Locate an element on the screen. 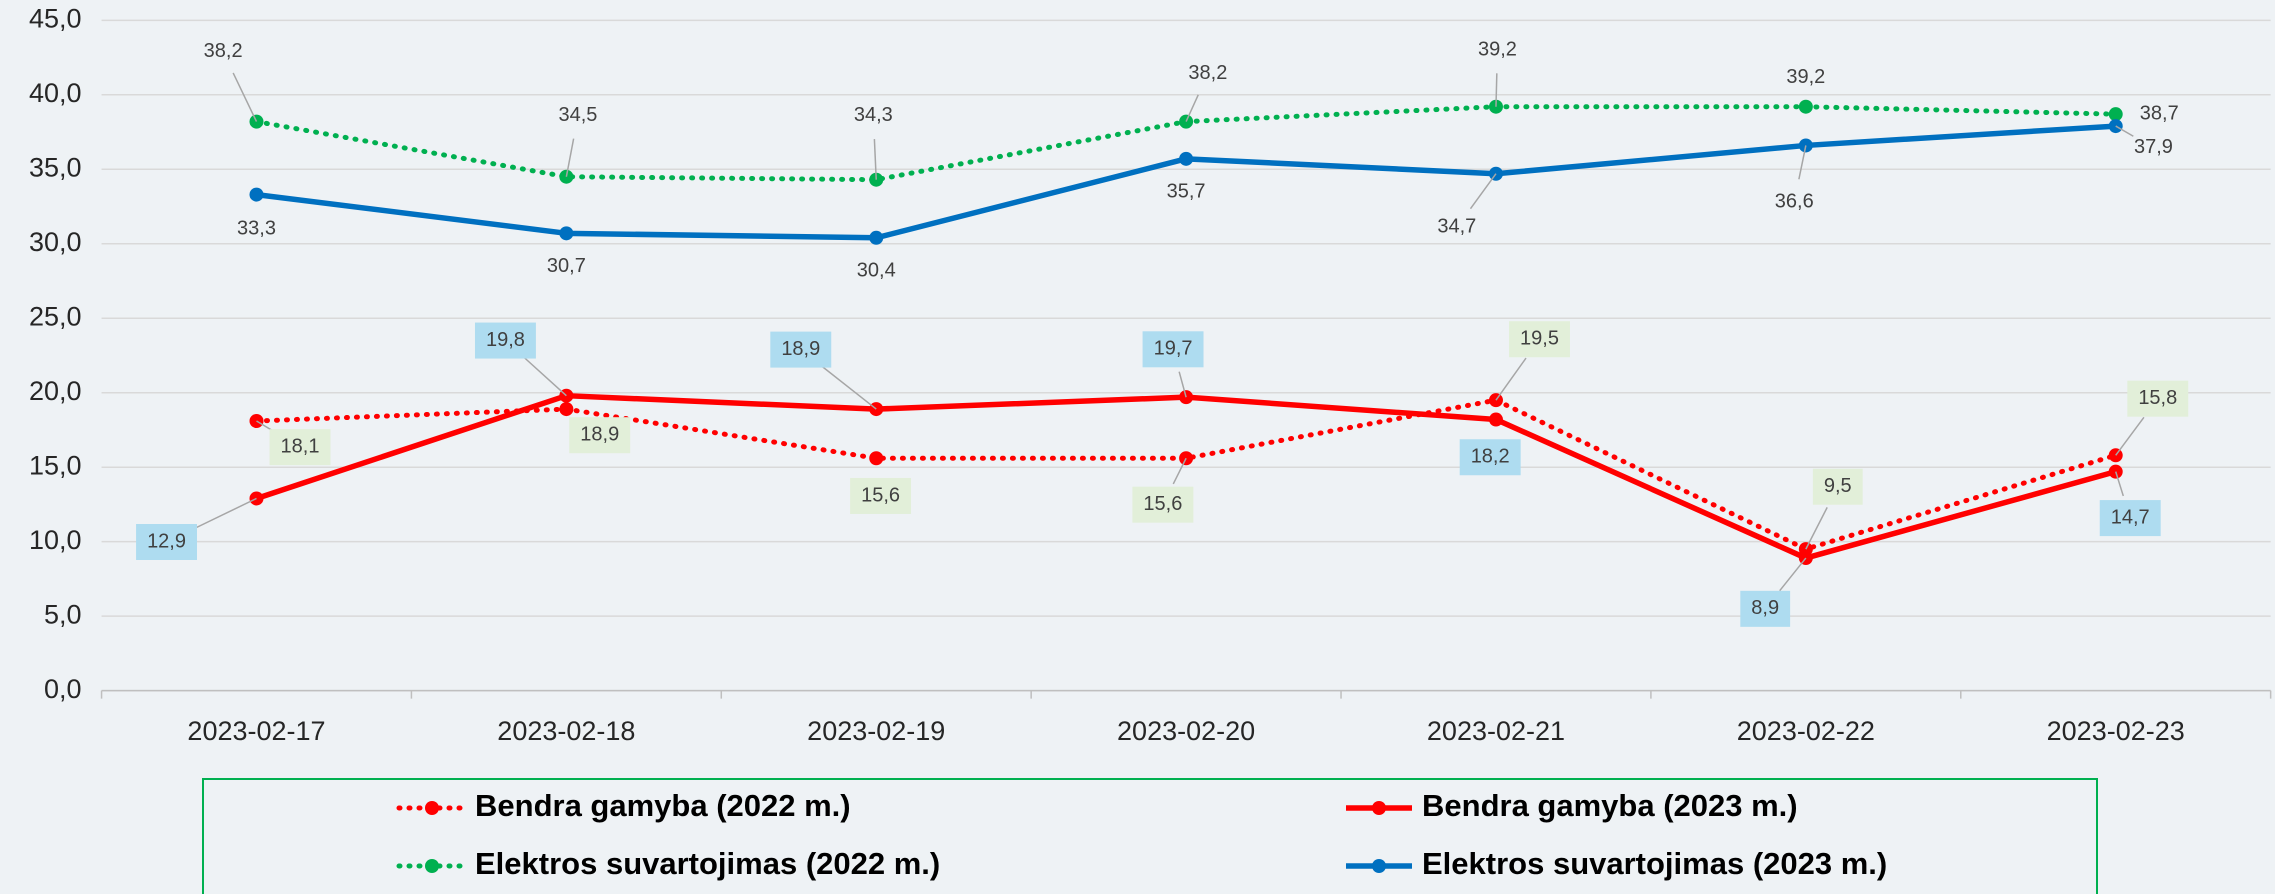 The width and height of the screenshot is (2275, 894). data-label: 14,7 is located at coordinates (2130, 517).